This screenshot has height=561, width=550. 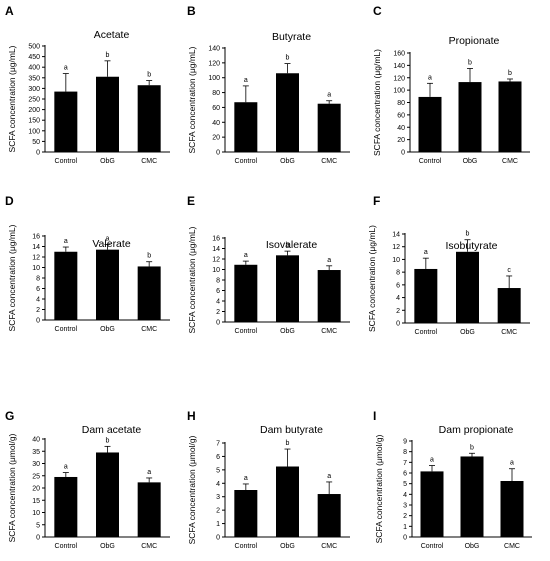 I want to click on y-tick-label: 30, so click(x=36, y=464).